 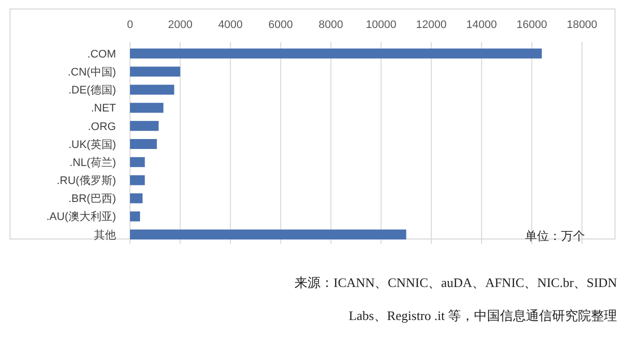 What do you see at coordinates (381, 25) in the screenshot?
I see `x-tick-label: 10000` at bounding box center [381, 25].